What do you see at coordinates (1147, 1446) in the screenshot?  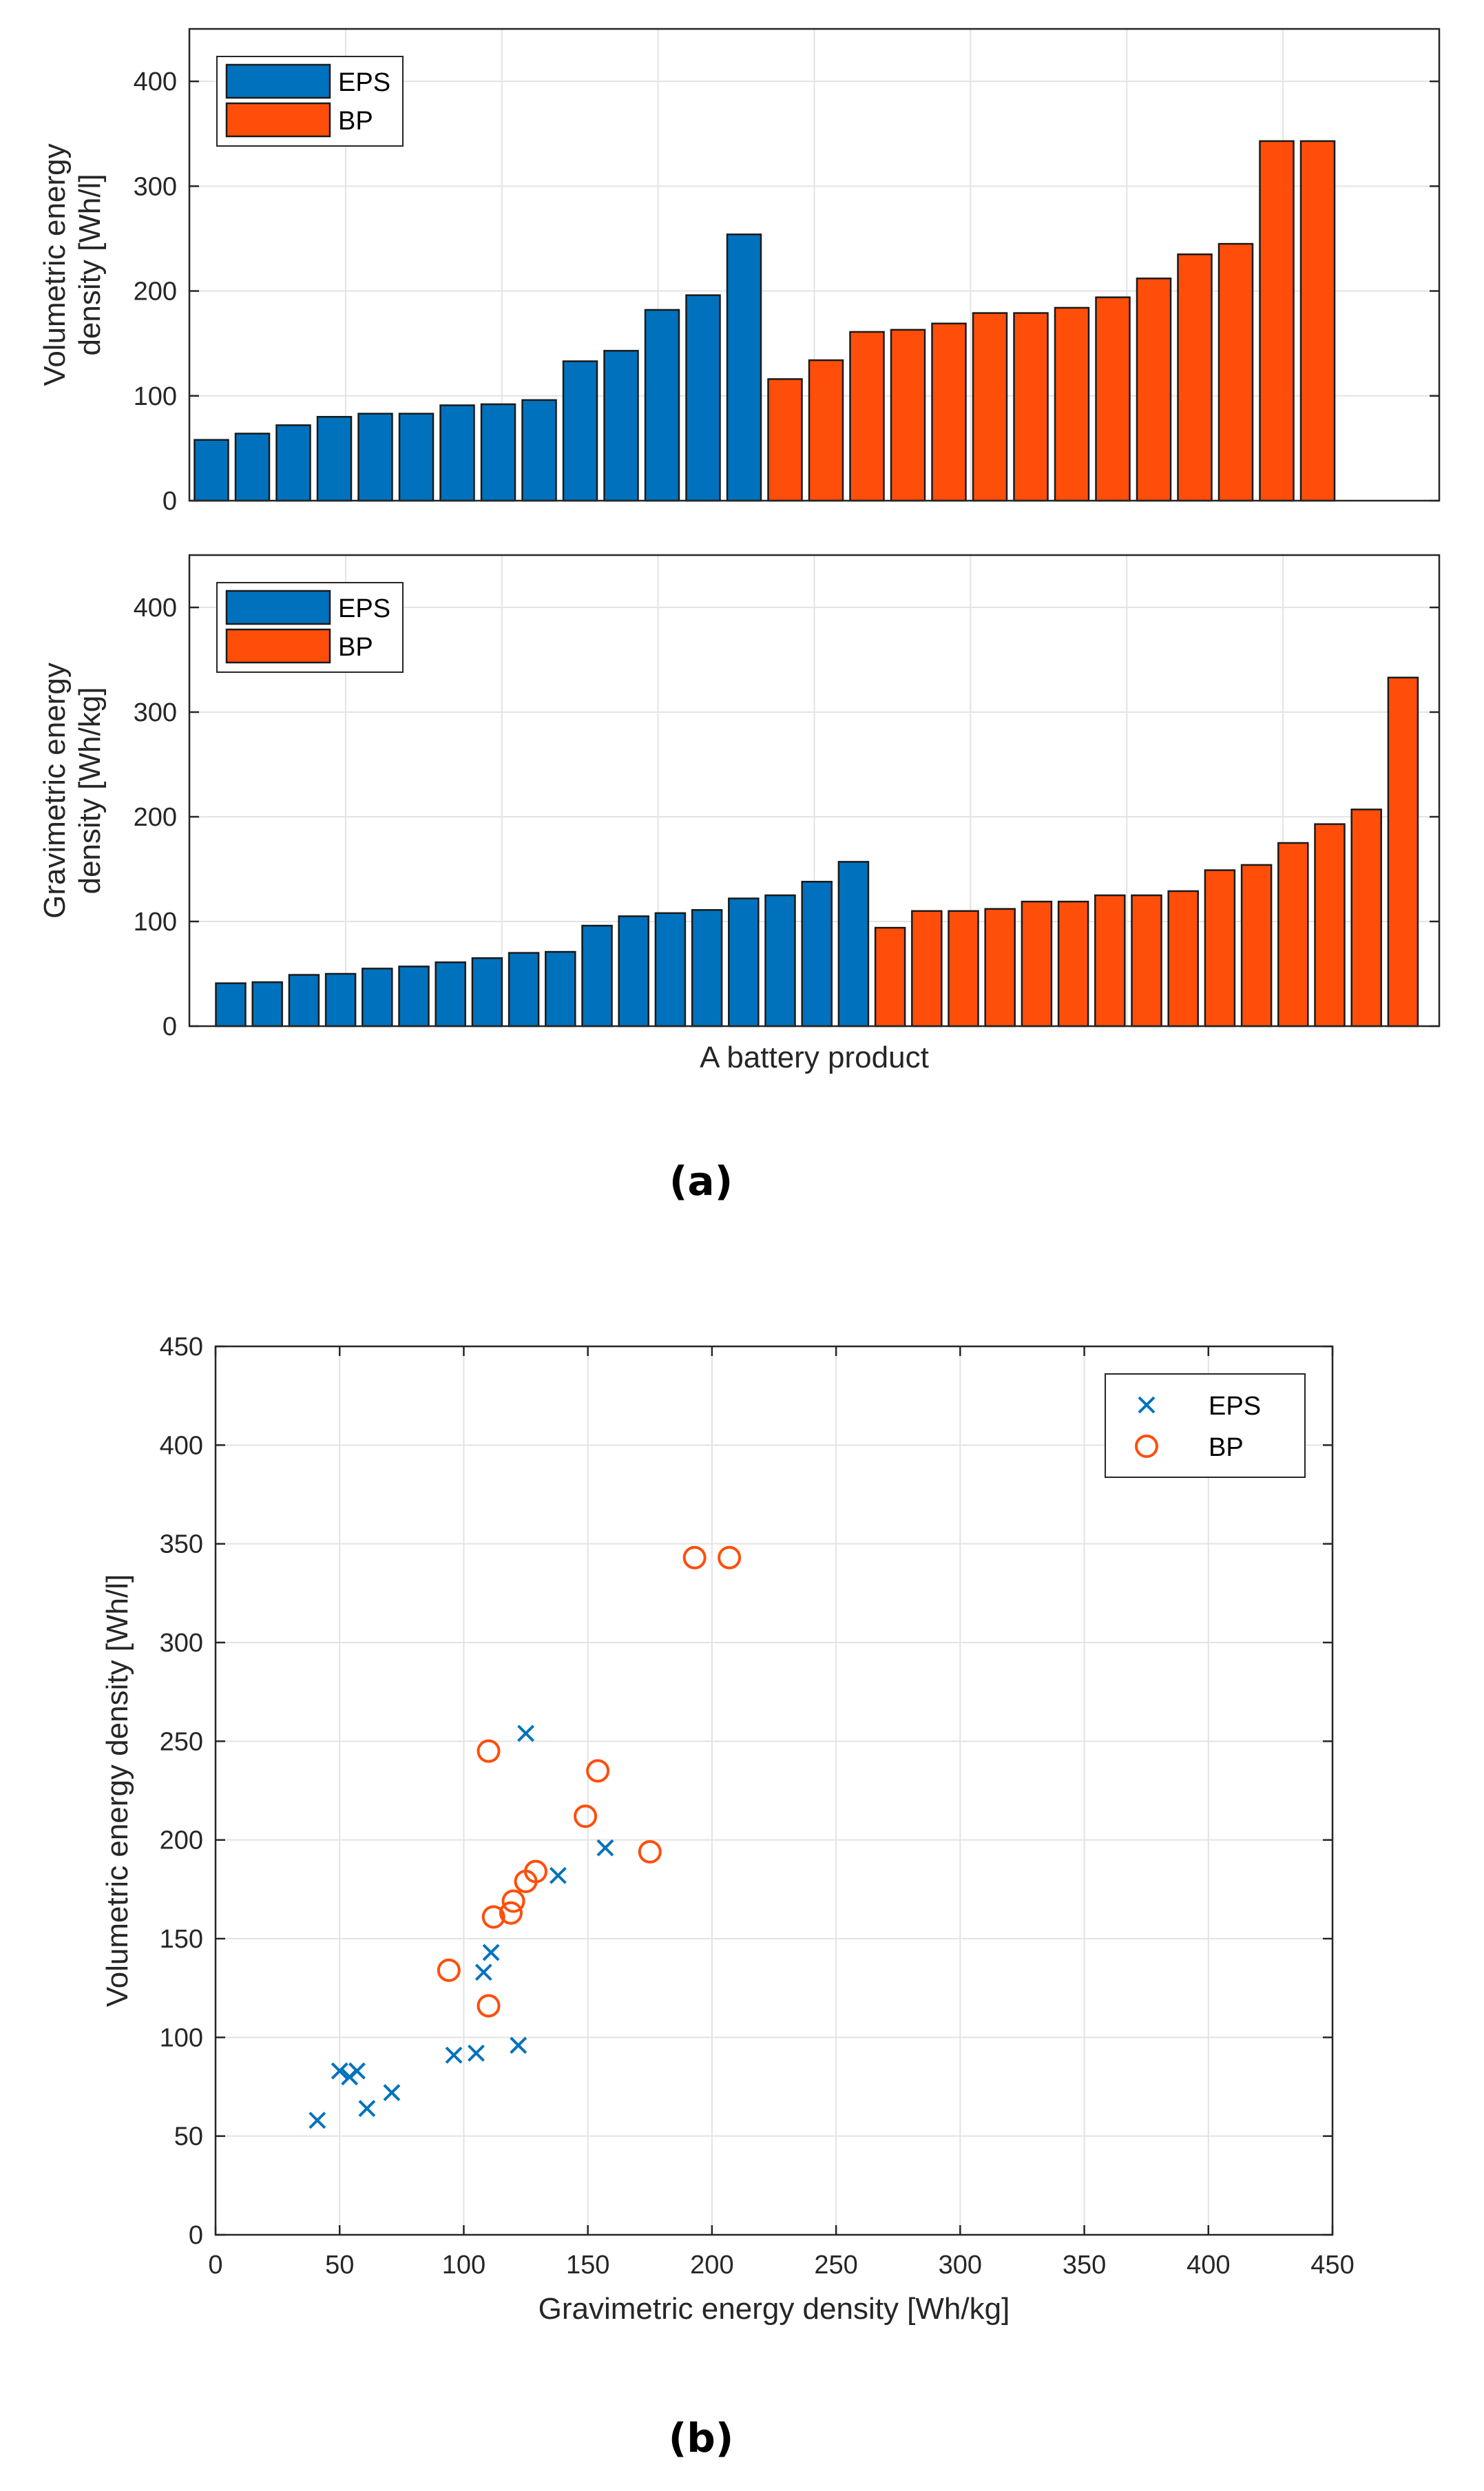 I see `bp-legend-marker` at bounding box center [1147, 1446].